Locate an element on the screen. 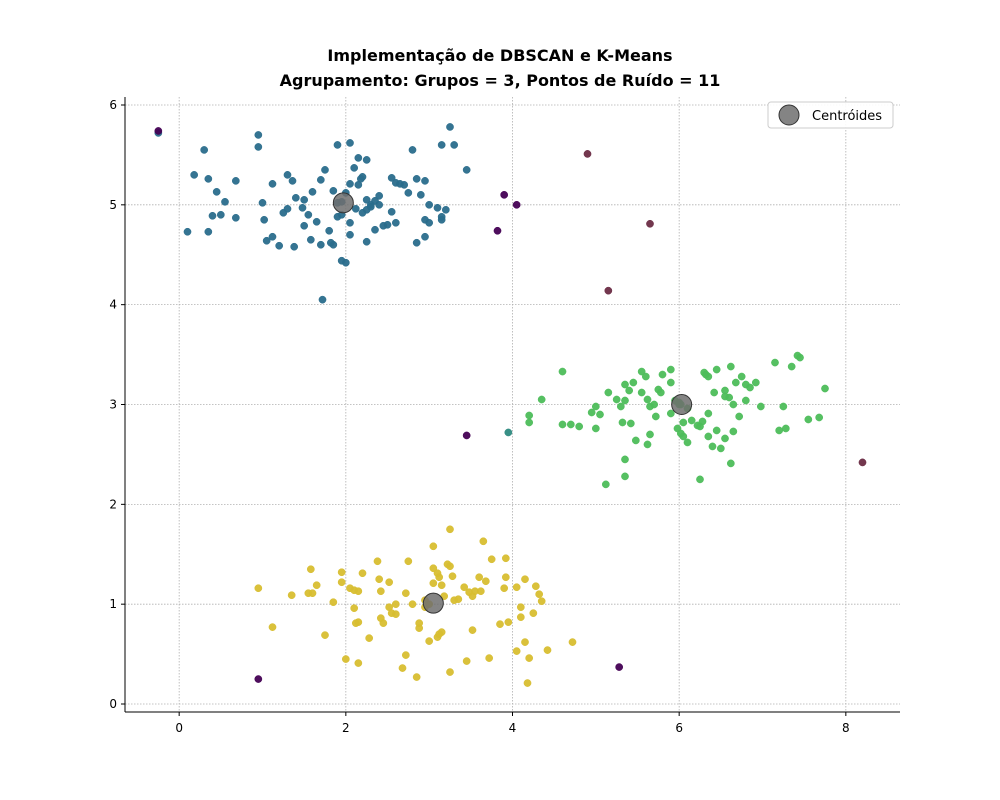 The height and width of the screenshot is (800, 1000). y-tick-label: 6 is located at coordinates (113, 105).